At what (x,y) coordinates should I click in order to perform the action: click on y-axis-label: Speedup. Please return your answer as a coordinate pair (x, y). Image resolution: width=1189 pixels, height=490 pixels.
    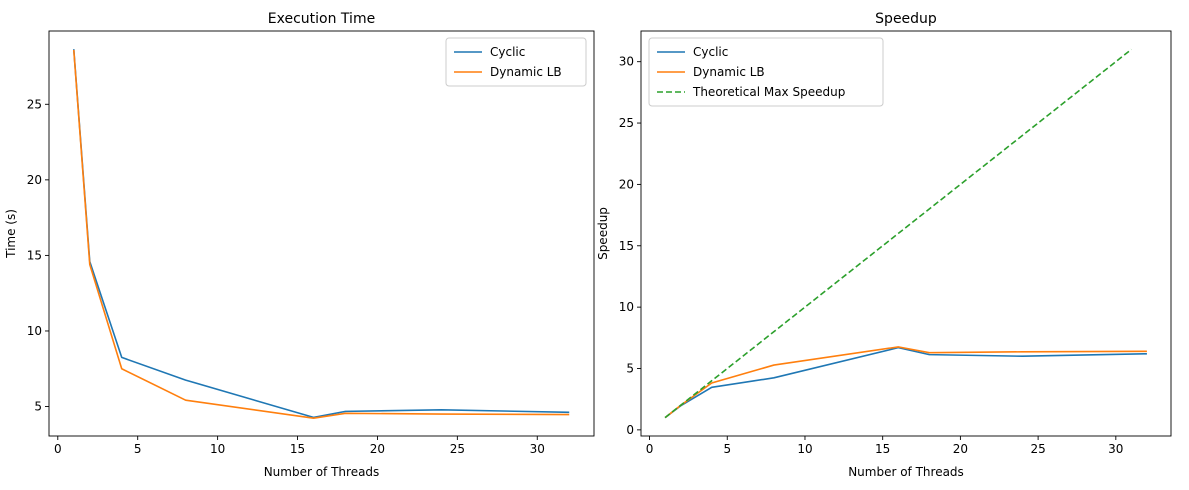
    Looking at the image, I should click on (603, 233).